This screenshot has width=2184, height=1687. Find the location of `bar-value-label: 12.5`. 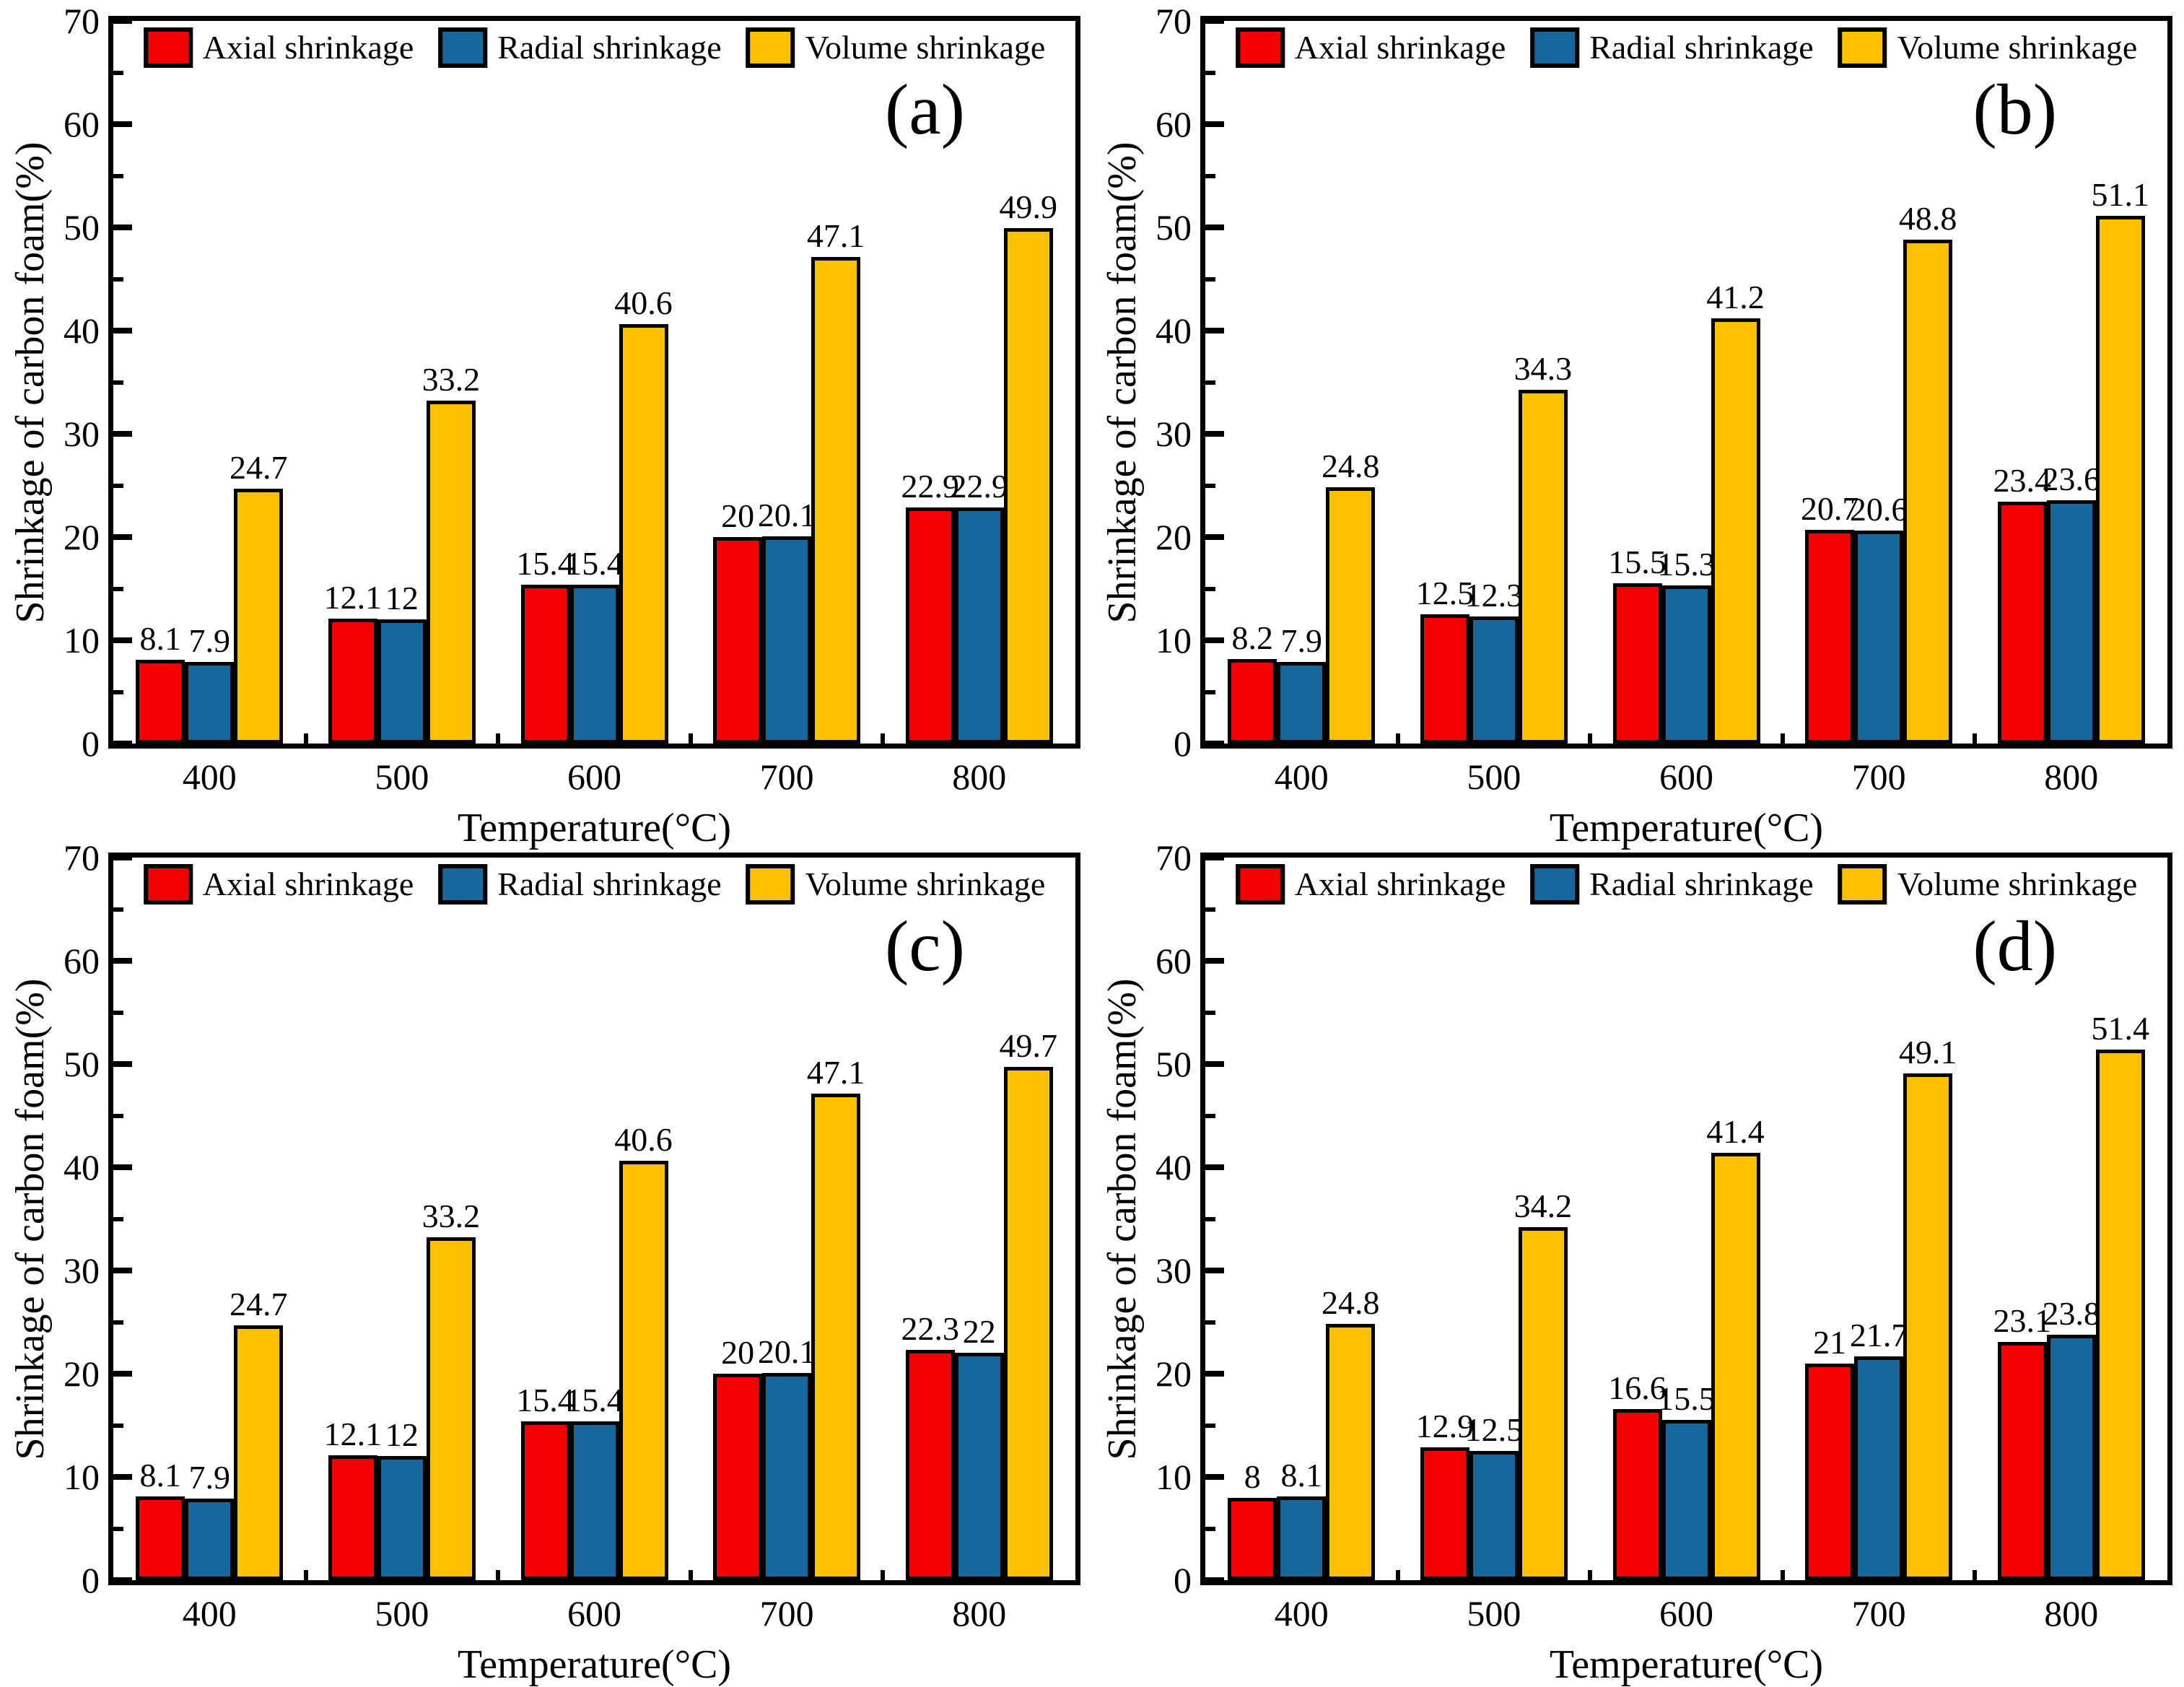

bar-value-label: 12.5 is located at coordinates (1494, 1430).